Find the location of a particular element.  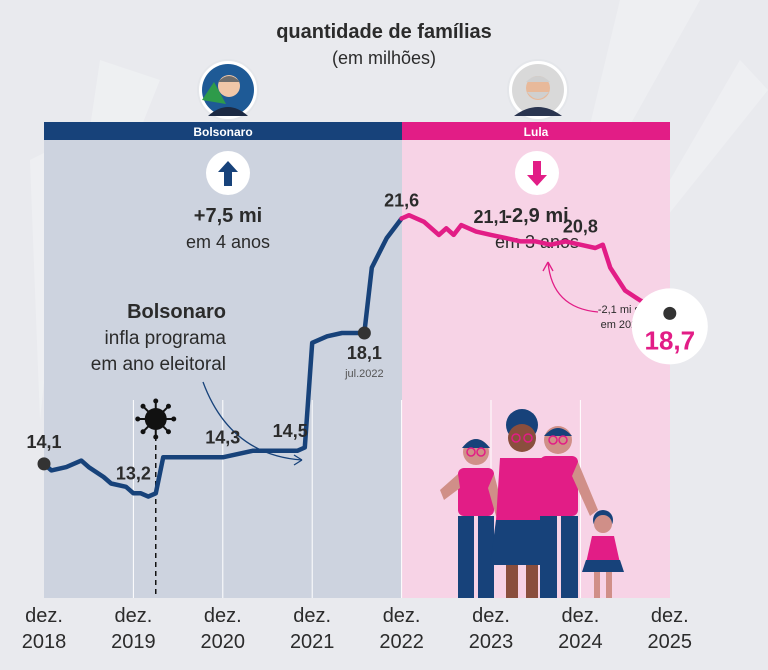

data-label-2025-12: 18,7 is located at coordinates (669, 340).